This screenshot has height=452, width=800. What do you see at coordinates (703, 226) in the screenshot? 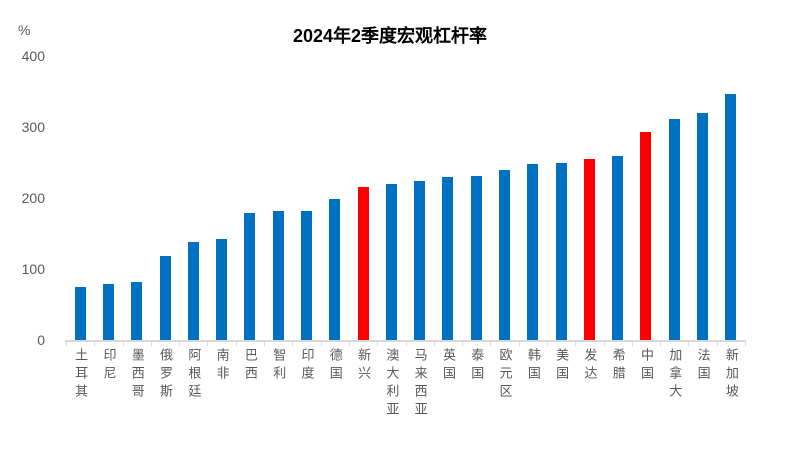
I see `bar-法国` at bounding box center [703, 226].